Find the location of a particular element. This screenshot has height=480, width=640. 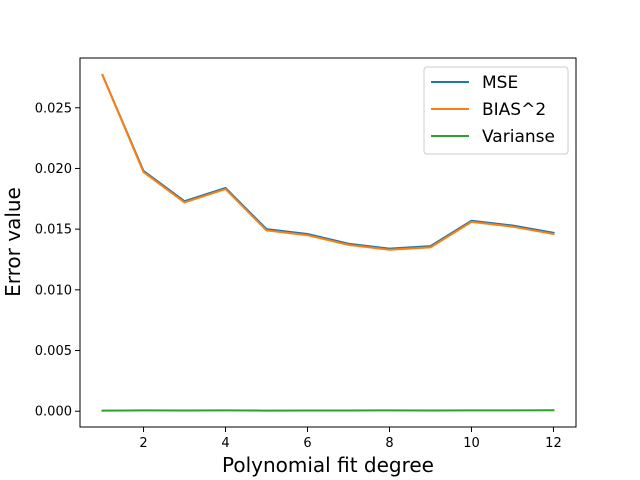

x-tick-label: 4 is located at coordinates (225, 443).